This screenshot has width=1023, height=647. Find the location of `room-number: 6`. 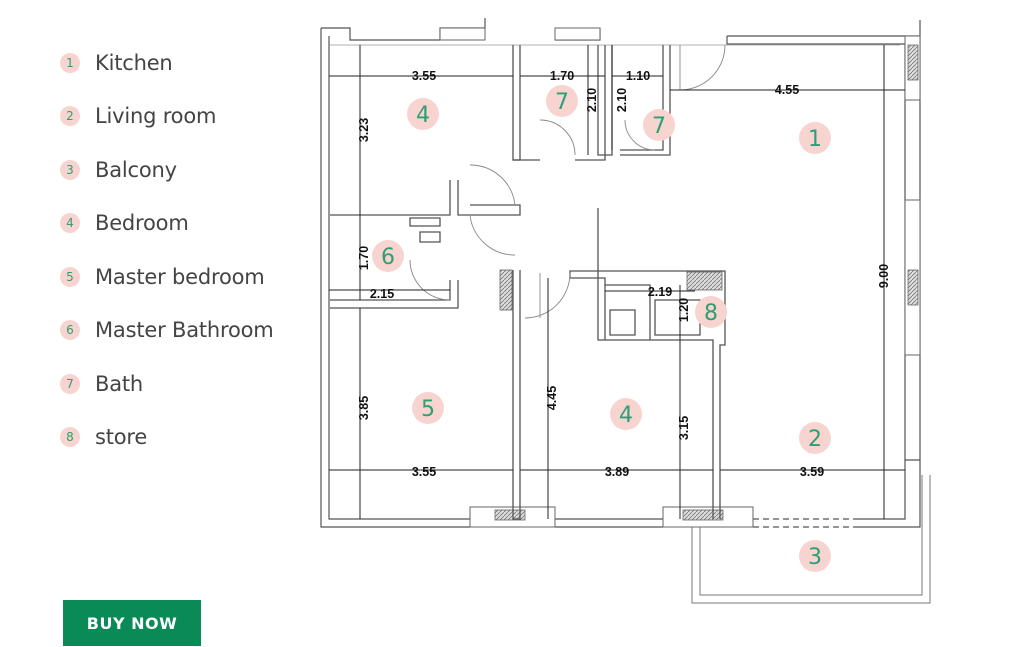

room-number: 6 is located at coordinates (388, 257).